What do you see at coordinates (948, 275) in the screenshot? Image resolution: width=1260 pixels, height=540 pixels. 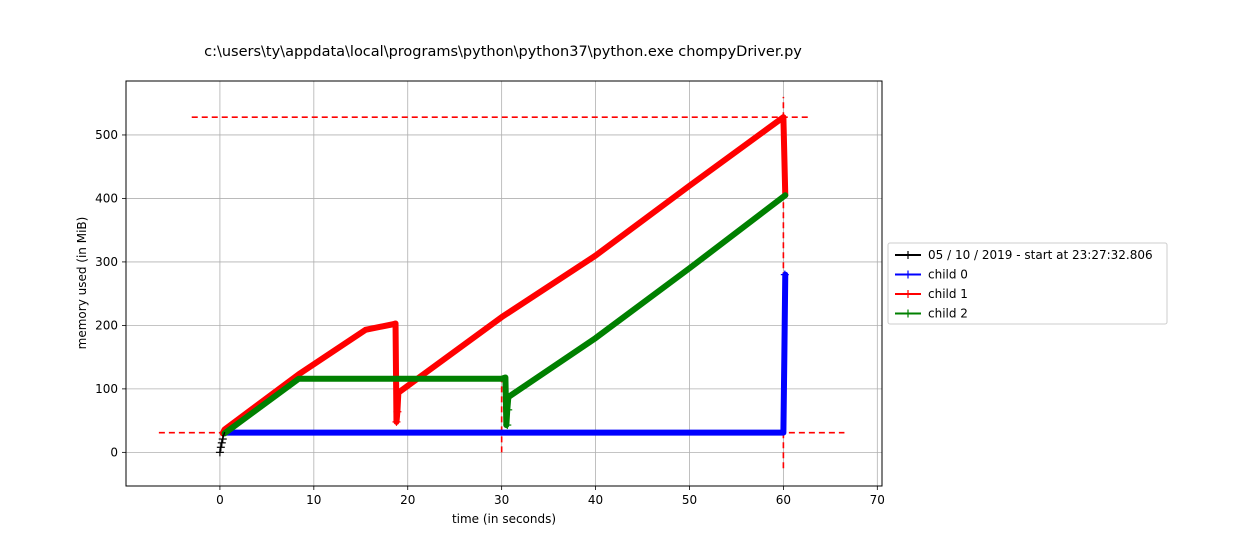 I see `legend-label: child 0` at bounding box center [948, 275].